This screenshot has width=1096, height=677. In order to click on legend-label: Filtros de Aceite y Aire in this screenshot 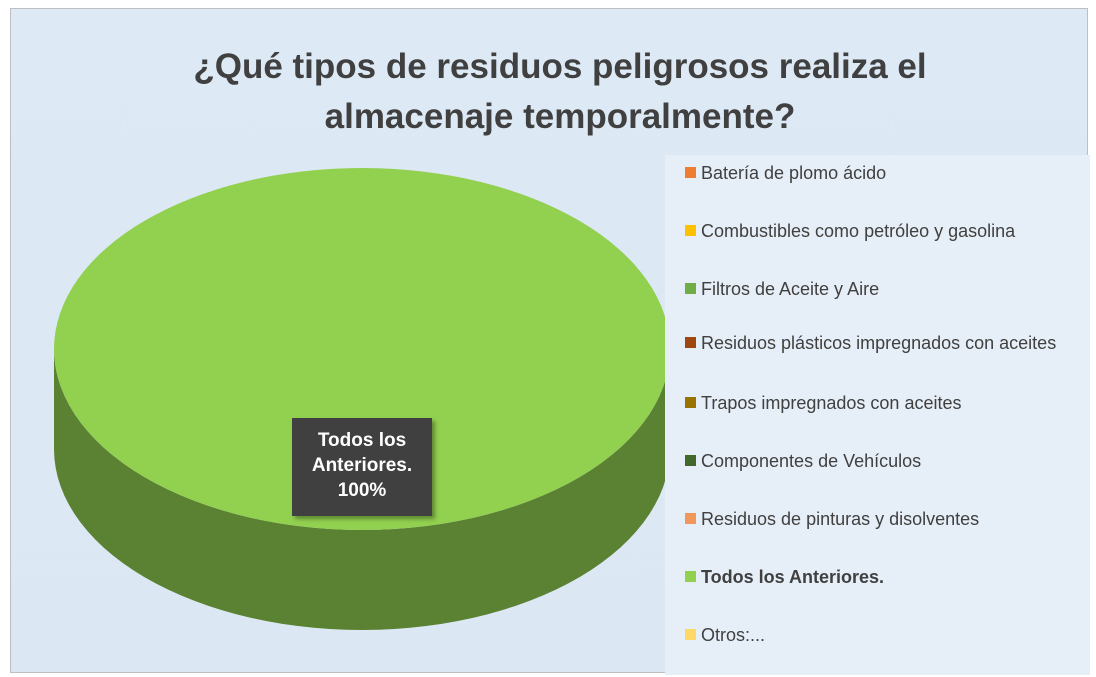, I will do `click(790, 289)`.